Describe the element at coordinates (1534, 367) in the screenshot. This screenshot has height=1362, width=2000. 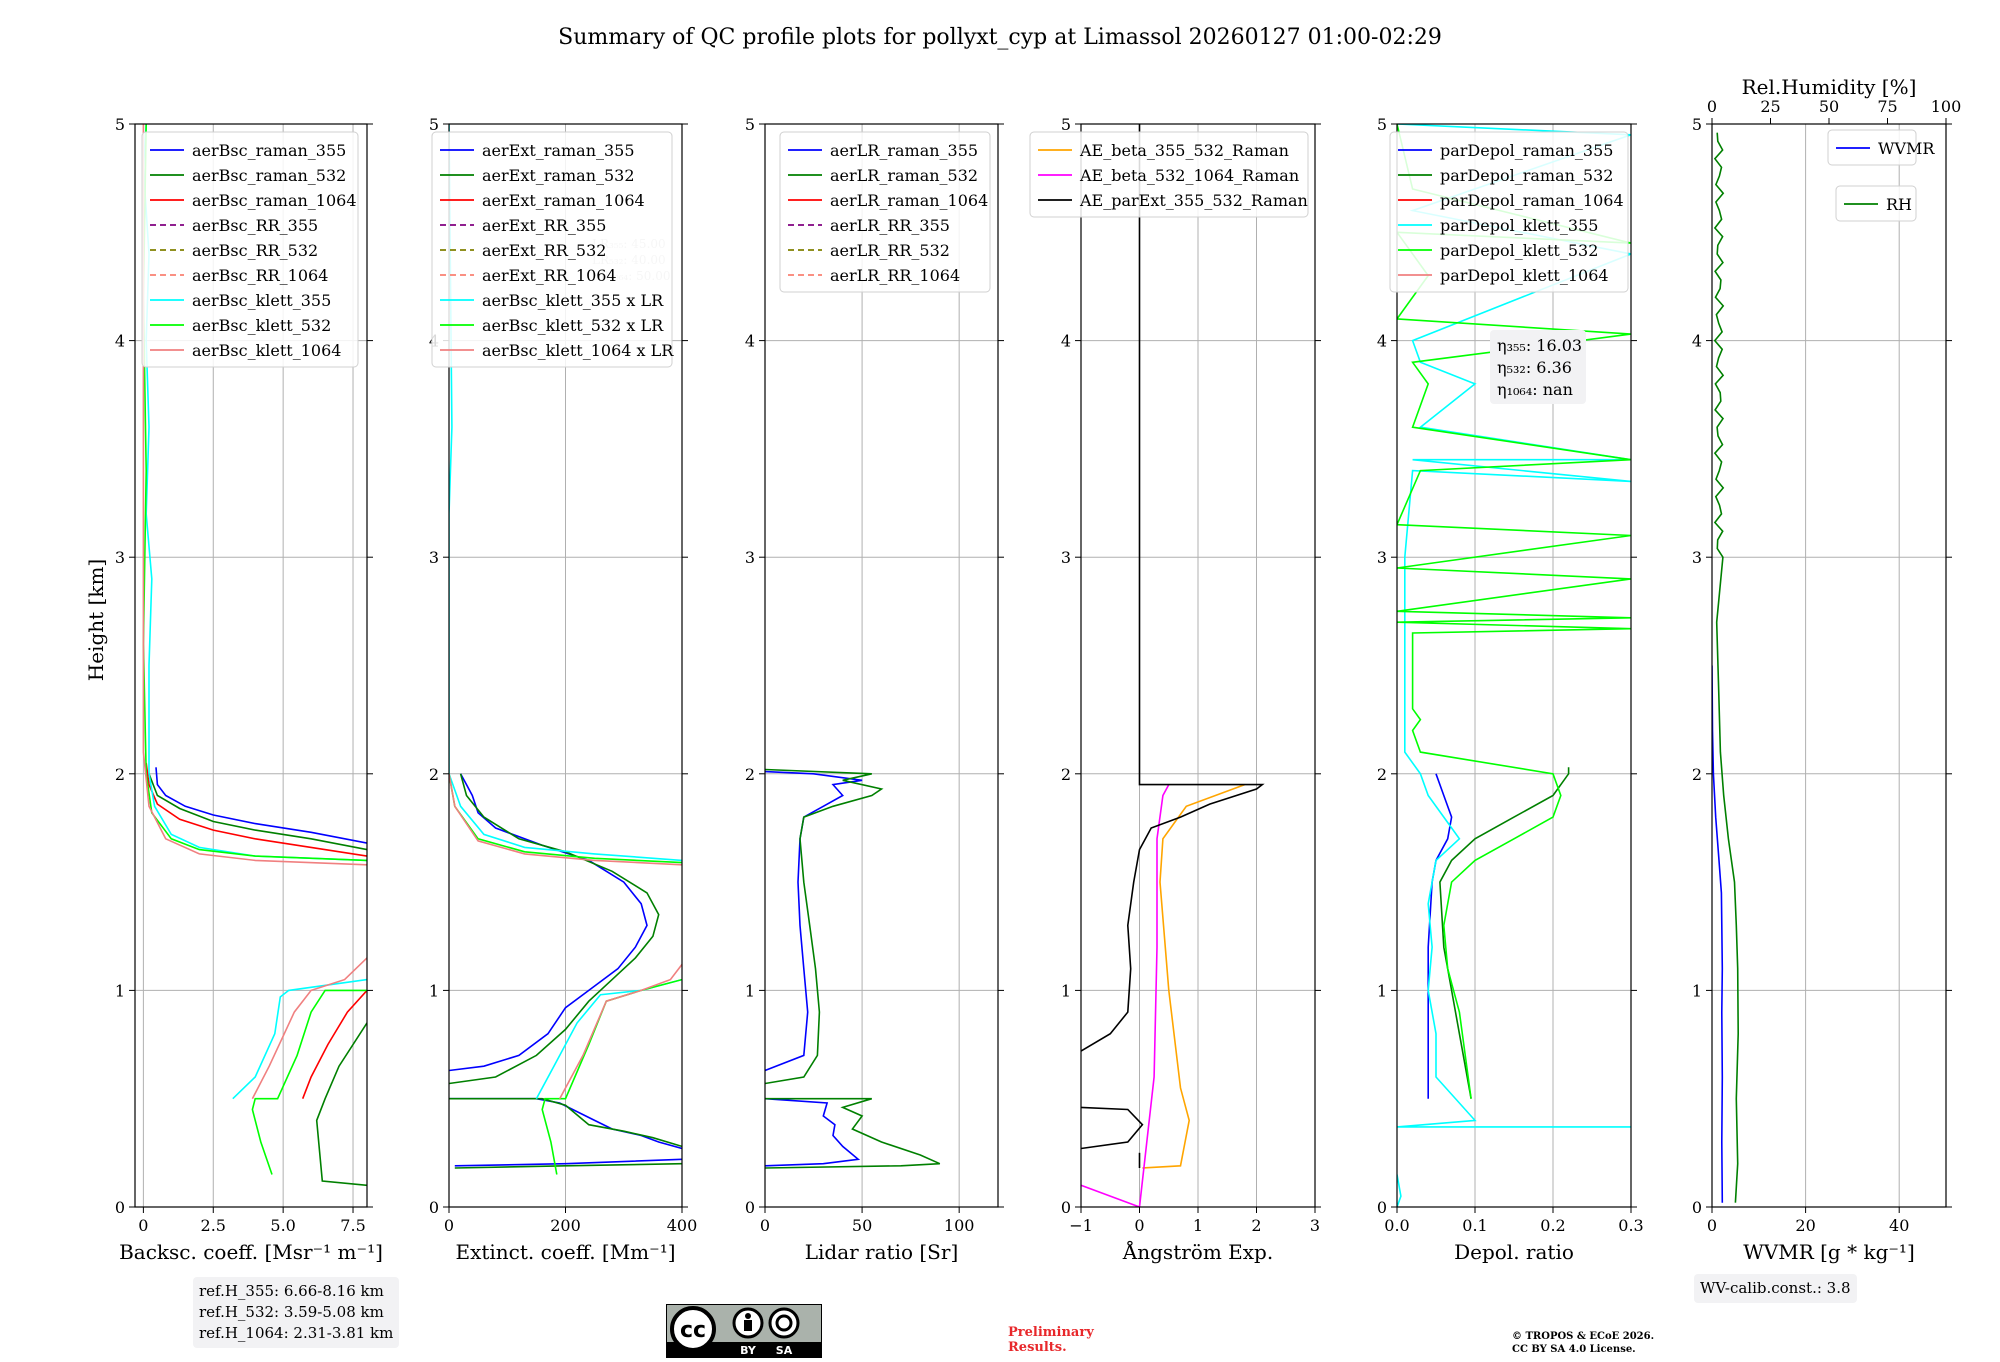
I see `eta-note: η₅₃₂: 6.36` at that location.